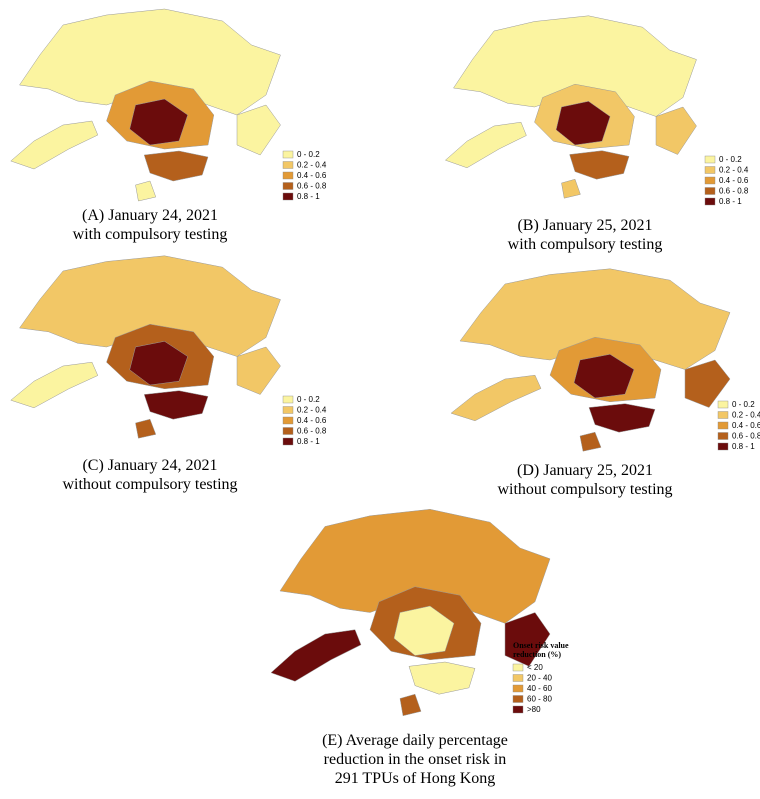 This screenshot has height=799, width=760. I want to click on caption: (C) January 24, 2021, so click(149, 465).